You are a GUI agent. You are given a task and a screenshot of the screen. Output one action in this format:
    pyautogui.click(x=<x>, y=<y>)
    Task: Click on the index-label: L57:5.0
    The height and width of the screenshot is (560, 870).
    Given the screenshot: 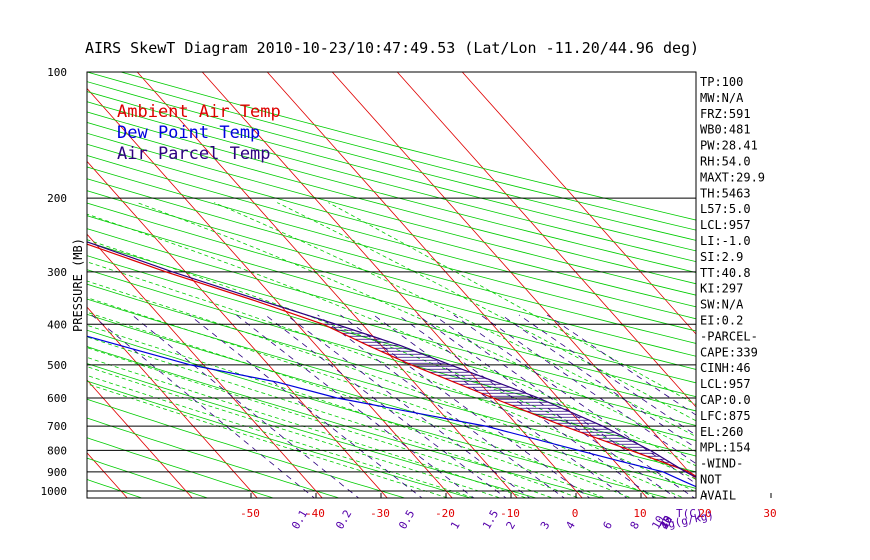 What is the action you would take?
    pyautogui.click(x=725, y=209)
    